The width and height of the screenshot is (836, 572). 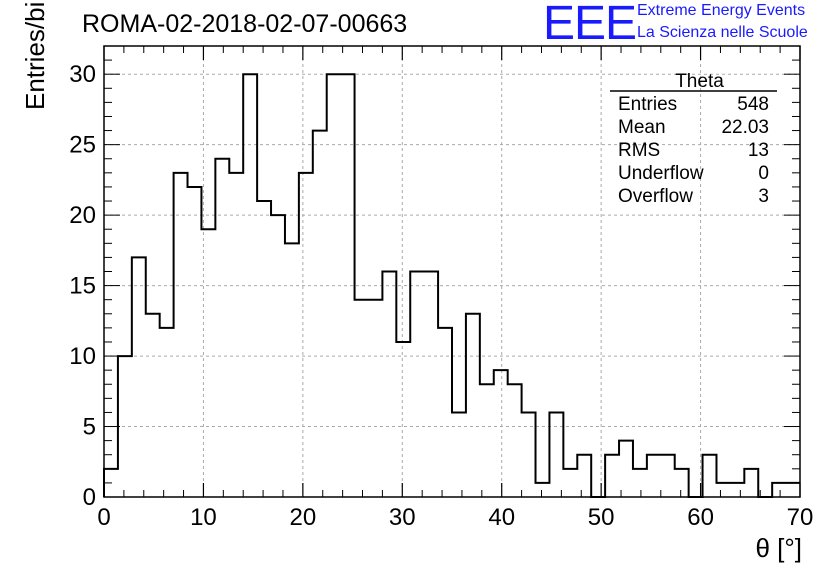 I want to click on x-tick-label: 0, so click(x=103, y=517).